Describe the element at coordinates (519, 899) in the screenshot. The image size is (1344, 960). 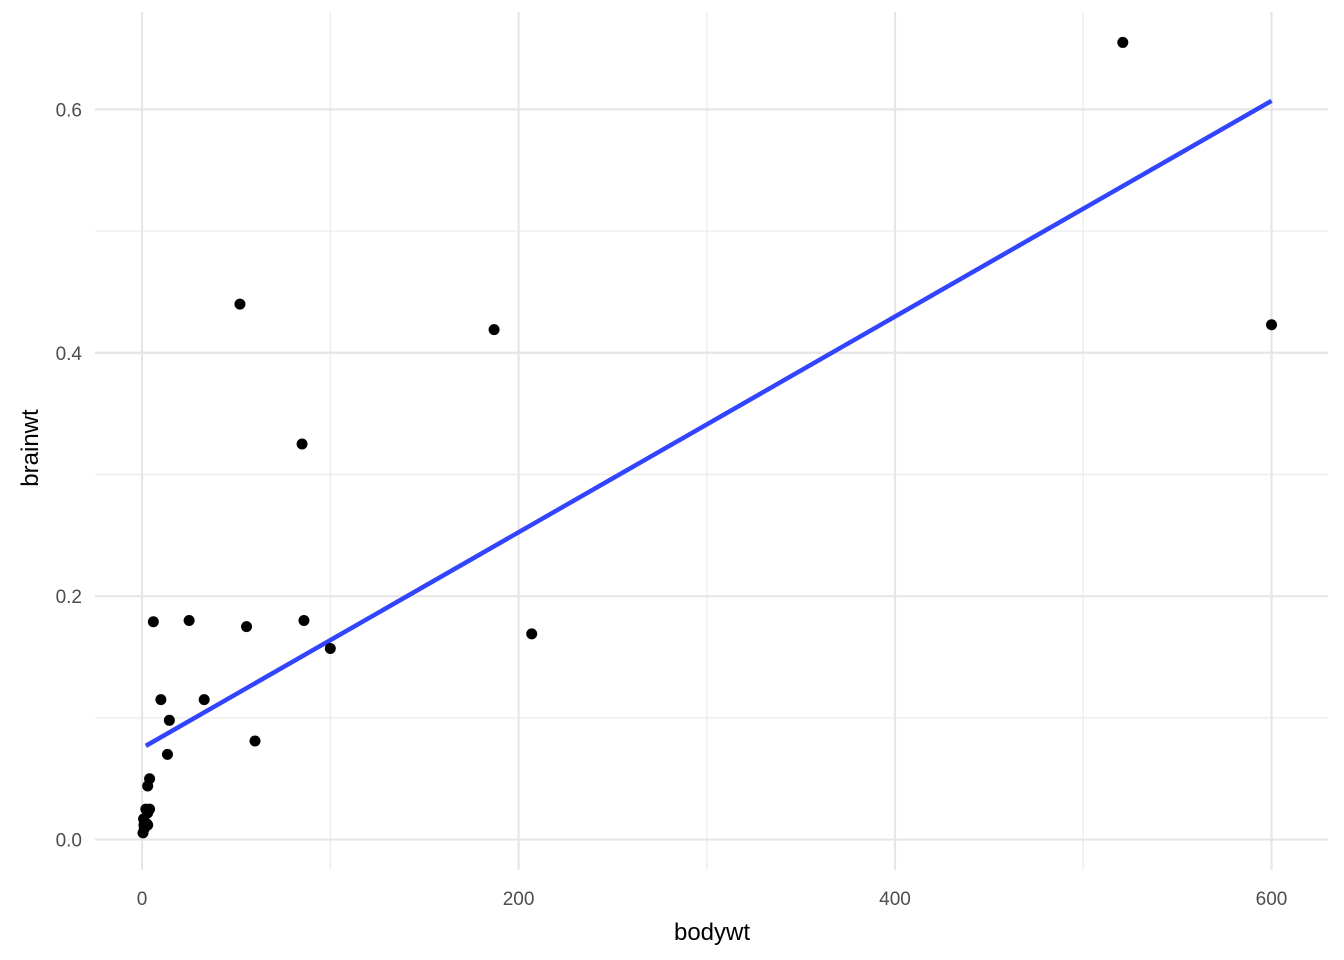
I see `x-tick-label: 200` at that location.